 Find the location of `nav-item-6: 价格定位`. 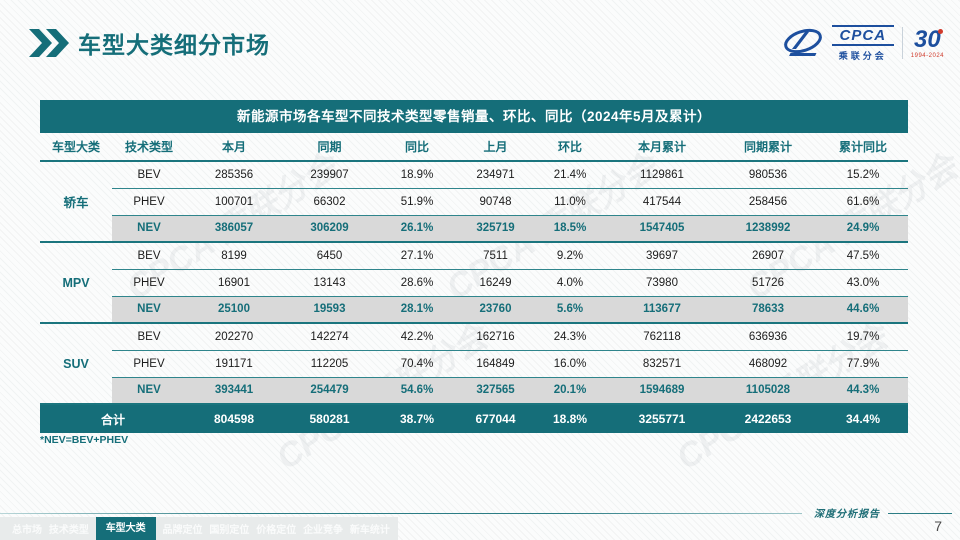

nav-item-6: 价格定位 is located at coordinates (276, 530).